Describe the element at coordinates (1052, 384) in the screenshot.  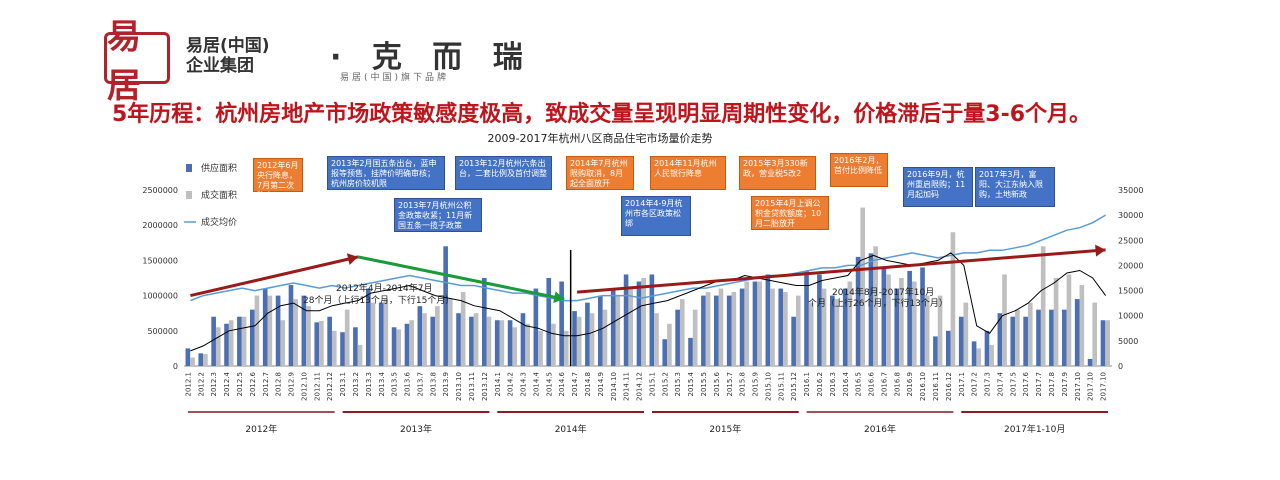
I see `x-tick-label: 2017.8` at that location.